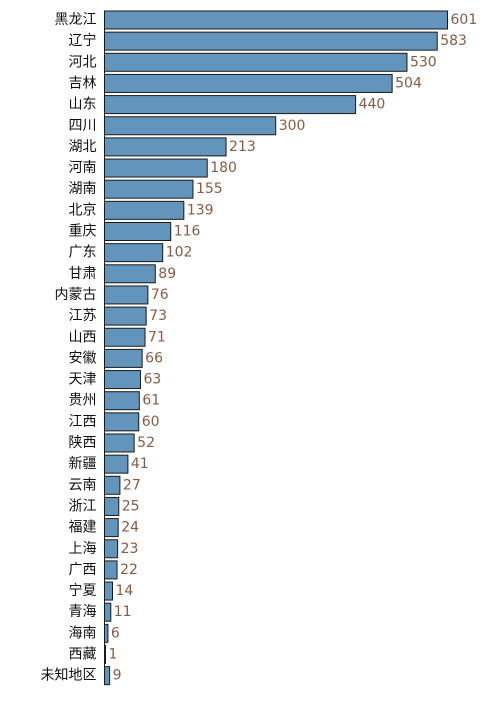 The image size is (491, 720). What do you see at coordinates (151, 422) in the screenshot?
I see `value-label: 60` at bounding box center [151, 422].